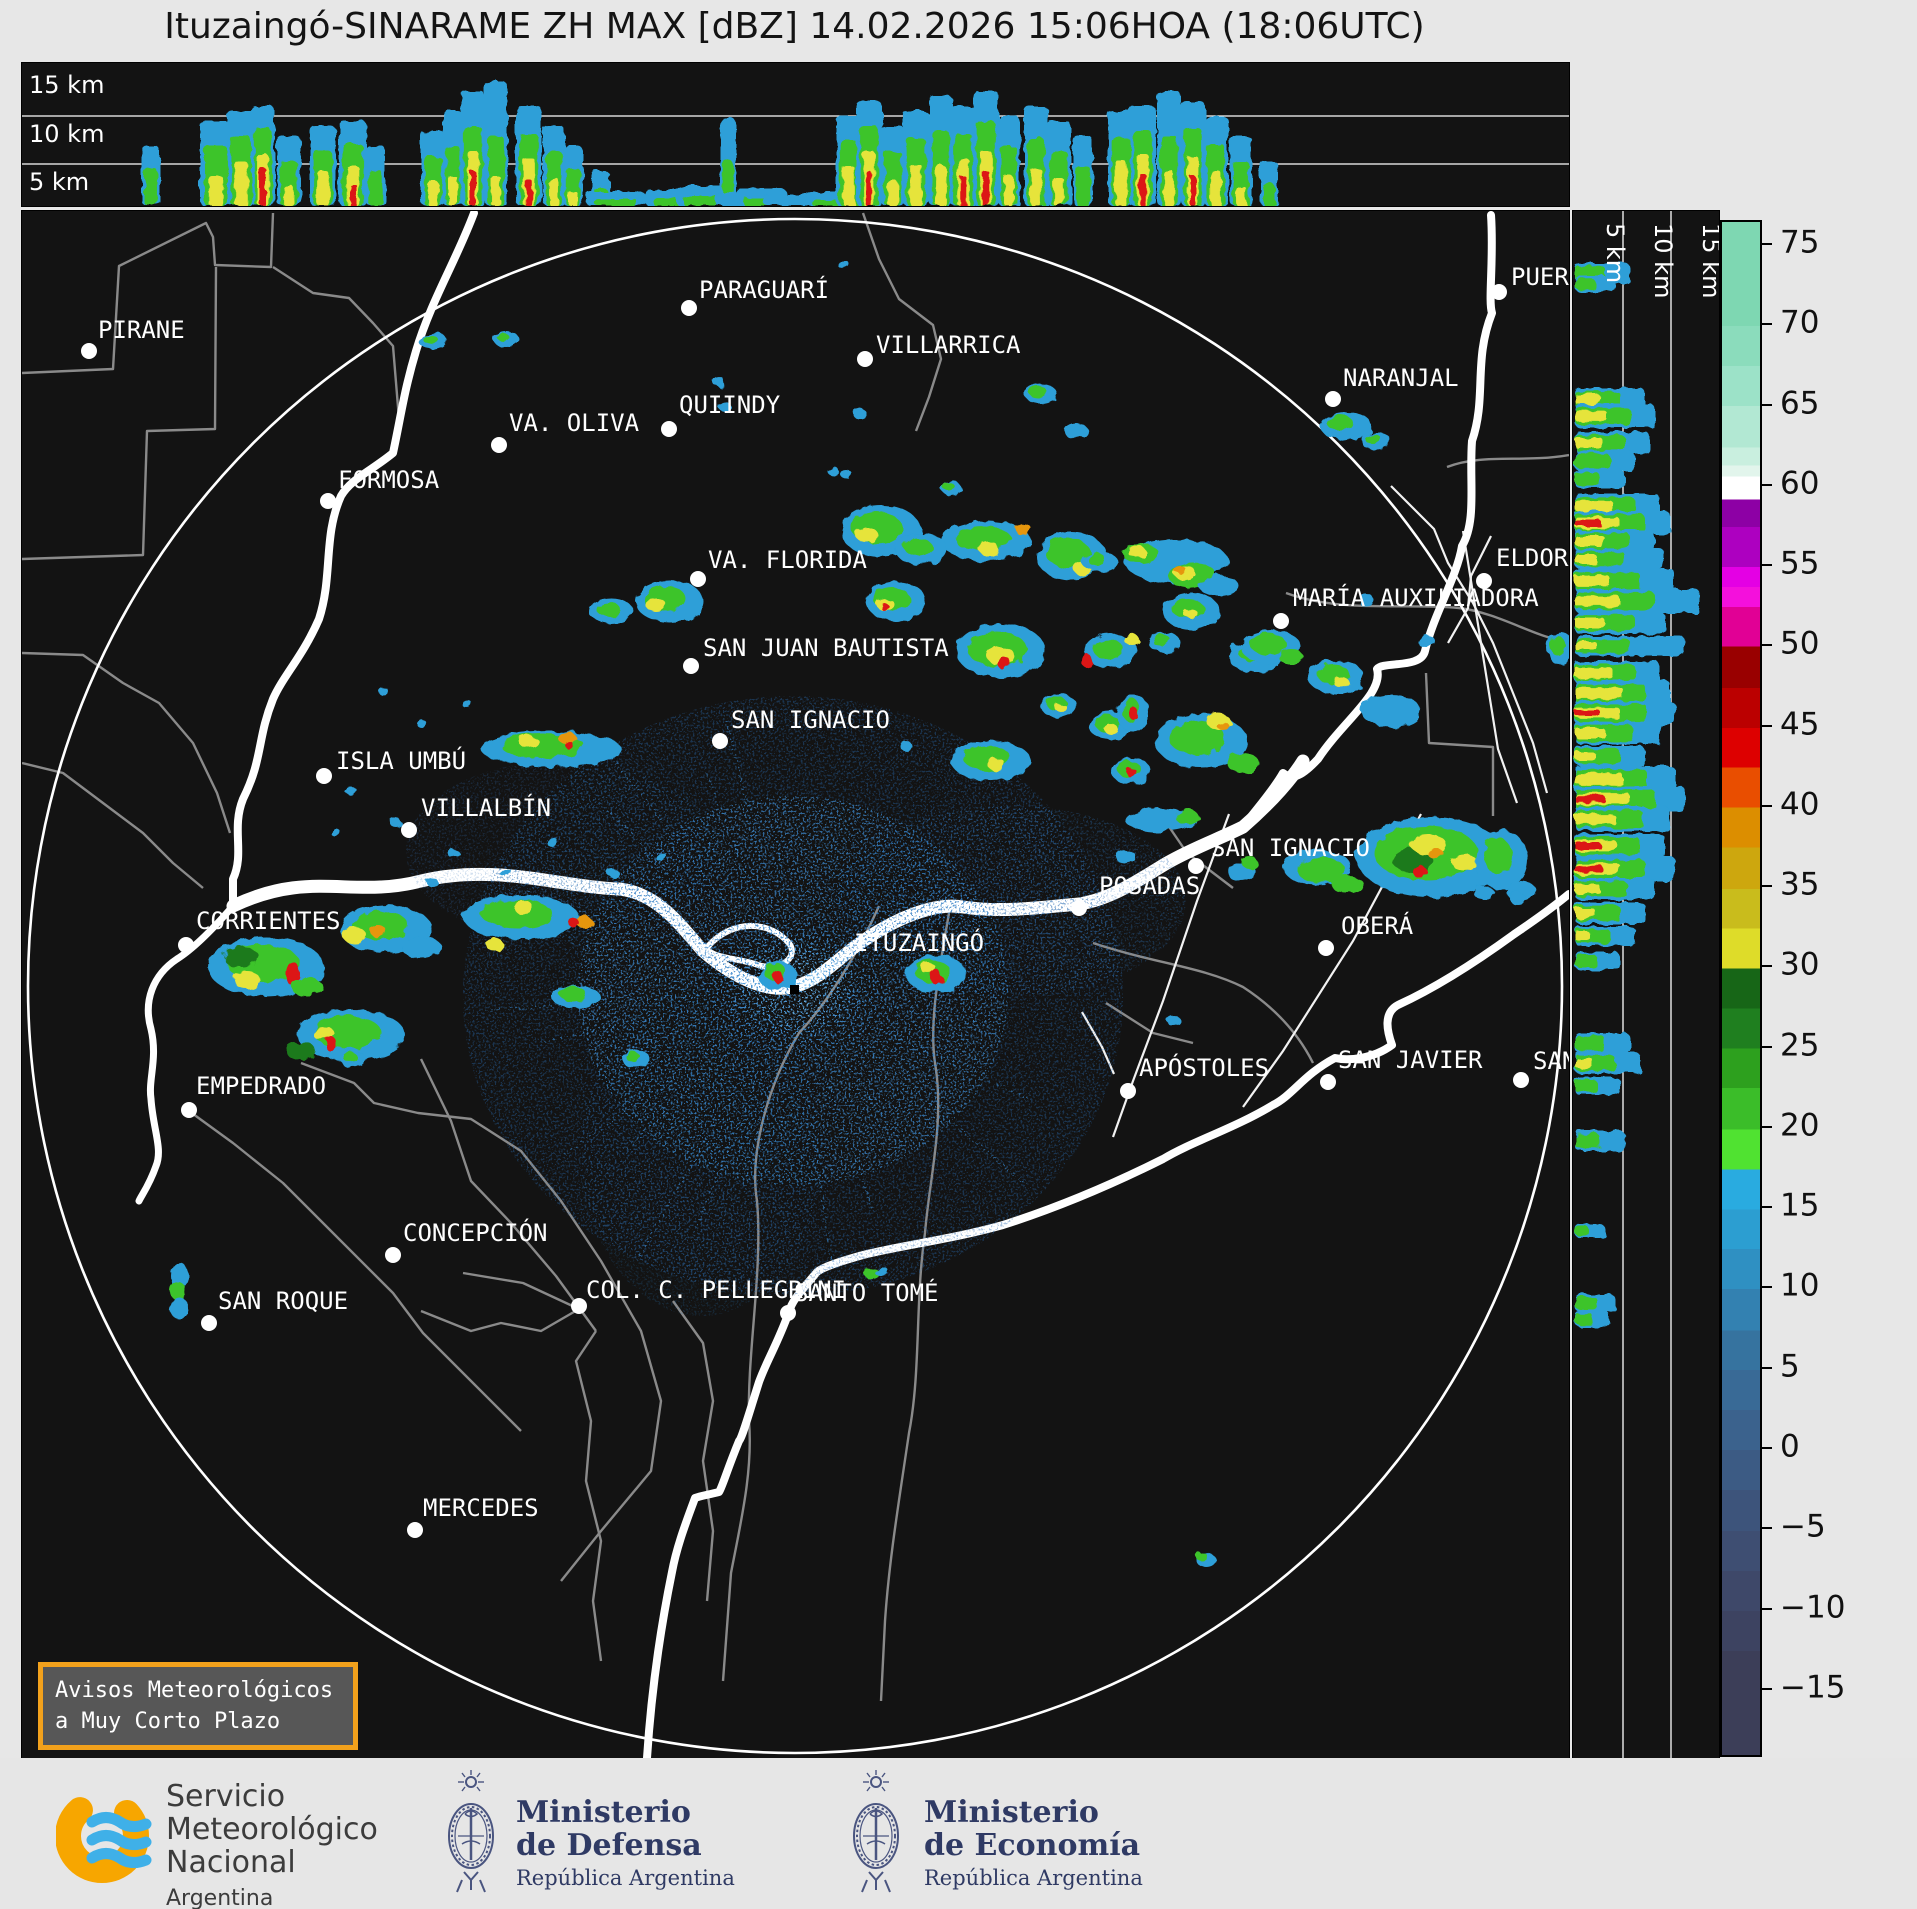 This screenshot has height=1909, width=1917. Describe the element at coordinates (486, 807) in the screenshot. I see `city-label: VILLALBÍN` at that location.